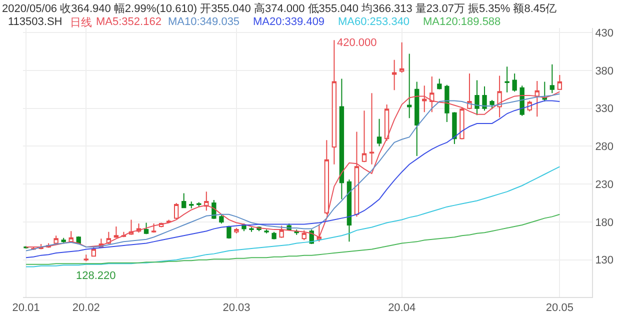 This screenshot has width=640, height=326. What do you see at coordinates (604, 33) in the screenshot?
I see `y-tick-label: 430` at bounding box center [604, 33].